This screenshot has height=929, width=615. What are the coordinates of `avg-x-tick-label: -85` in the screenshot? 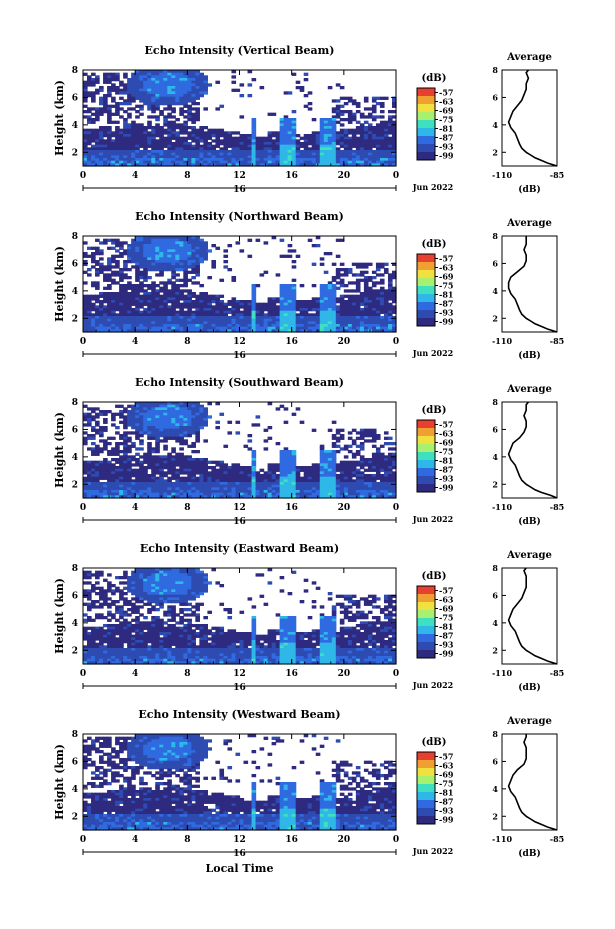 It's located at (557, 341).